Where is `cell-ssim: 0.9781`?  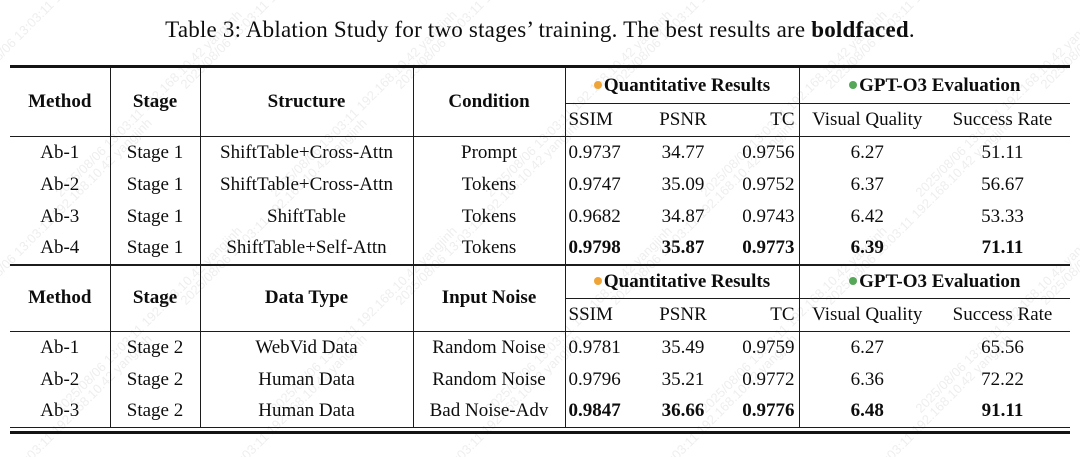 cell-ssim: 0.9781 is located at coordinates (594, 347).